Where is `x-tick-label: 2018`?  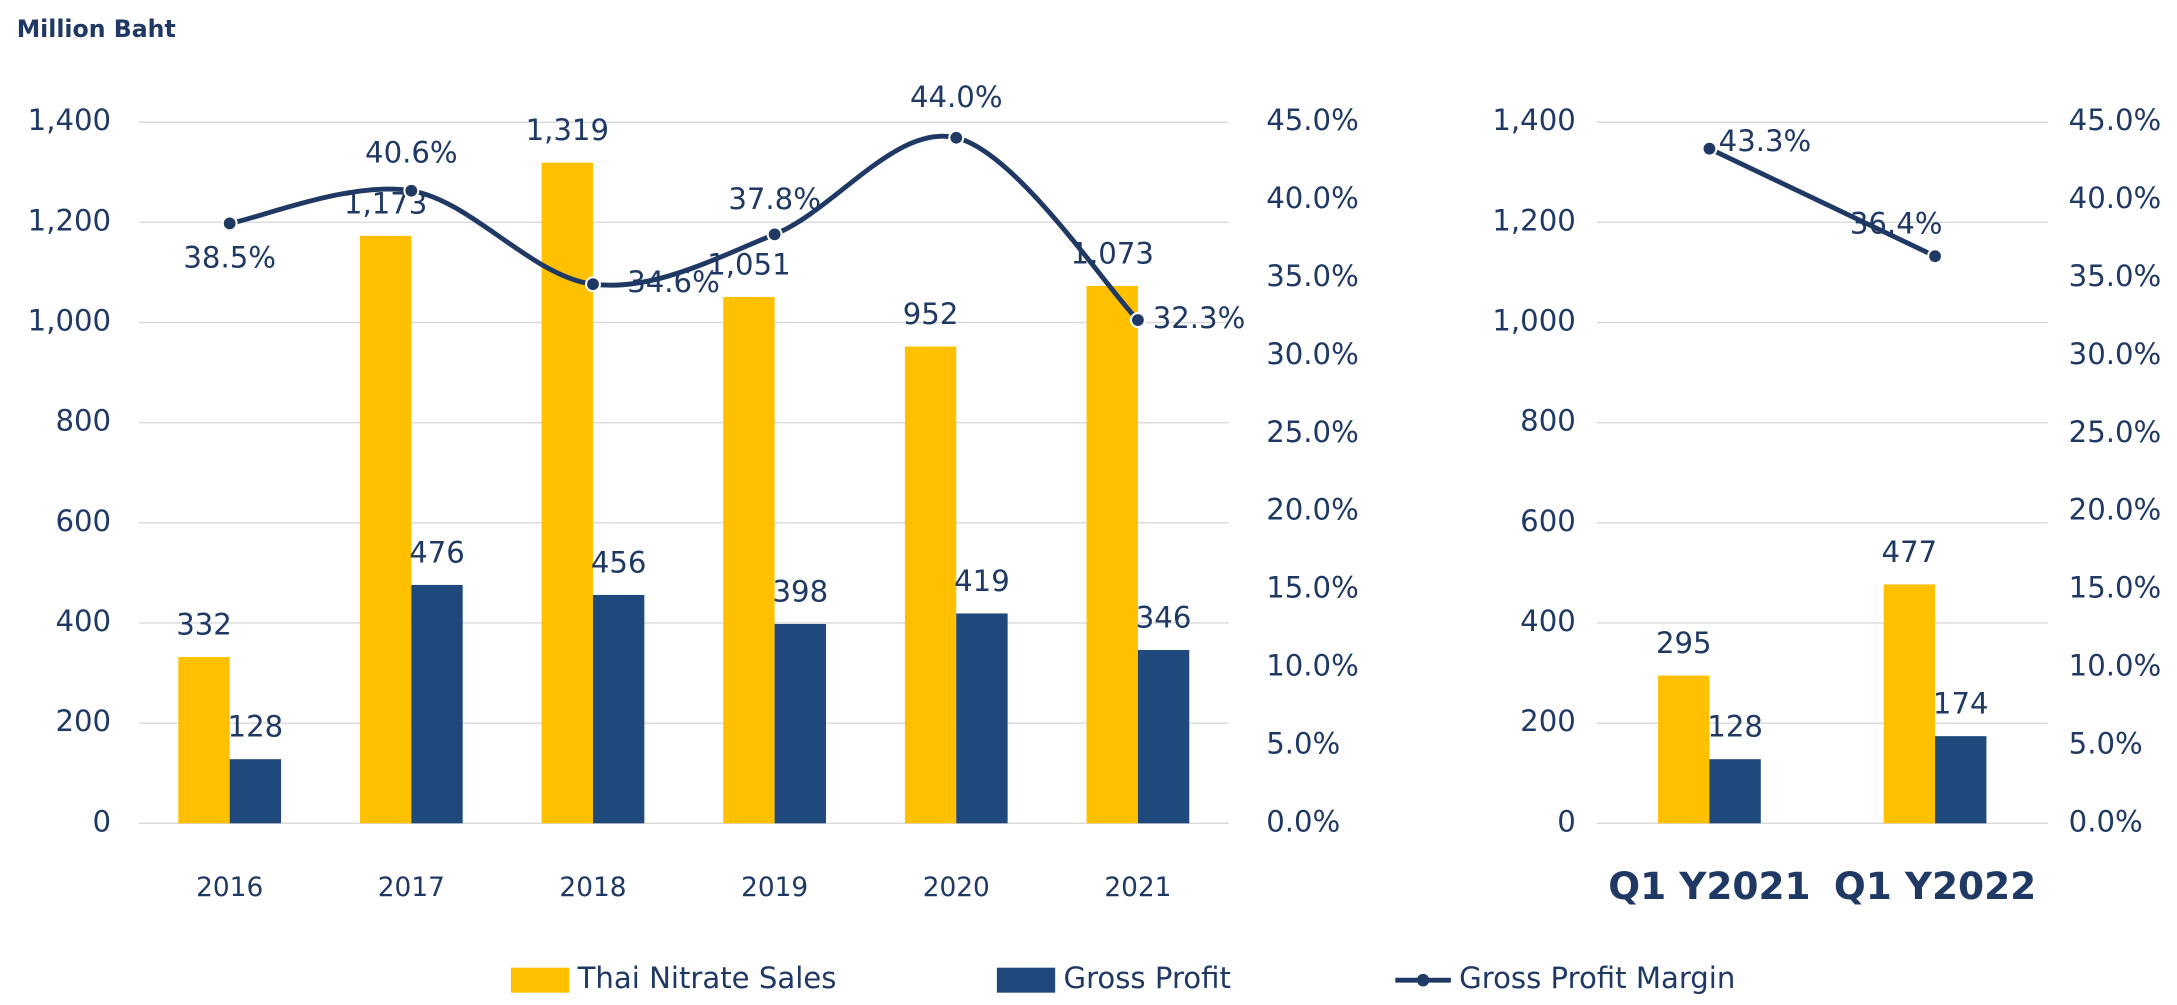 x-tick-label: 2018 is located at coordinates (592, 888).